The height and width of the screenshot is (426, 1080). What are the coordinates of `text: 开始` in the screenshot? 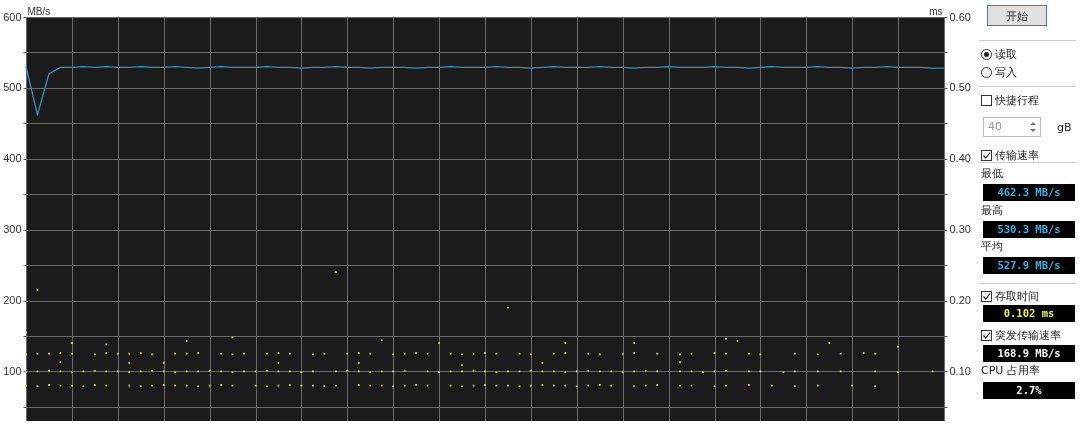 It's located at (1017, 15).